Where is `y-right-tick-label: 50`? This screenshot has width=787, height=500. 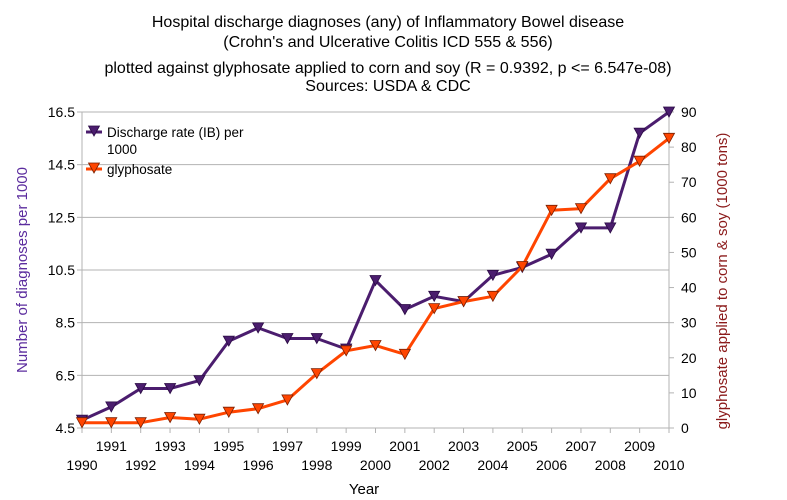 y-right-tick-label: 50 is located at coordinates (689, 252).